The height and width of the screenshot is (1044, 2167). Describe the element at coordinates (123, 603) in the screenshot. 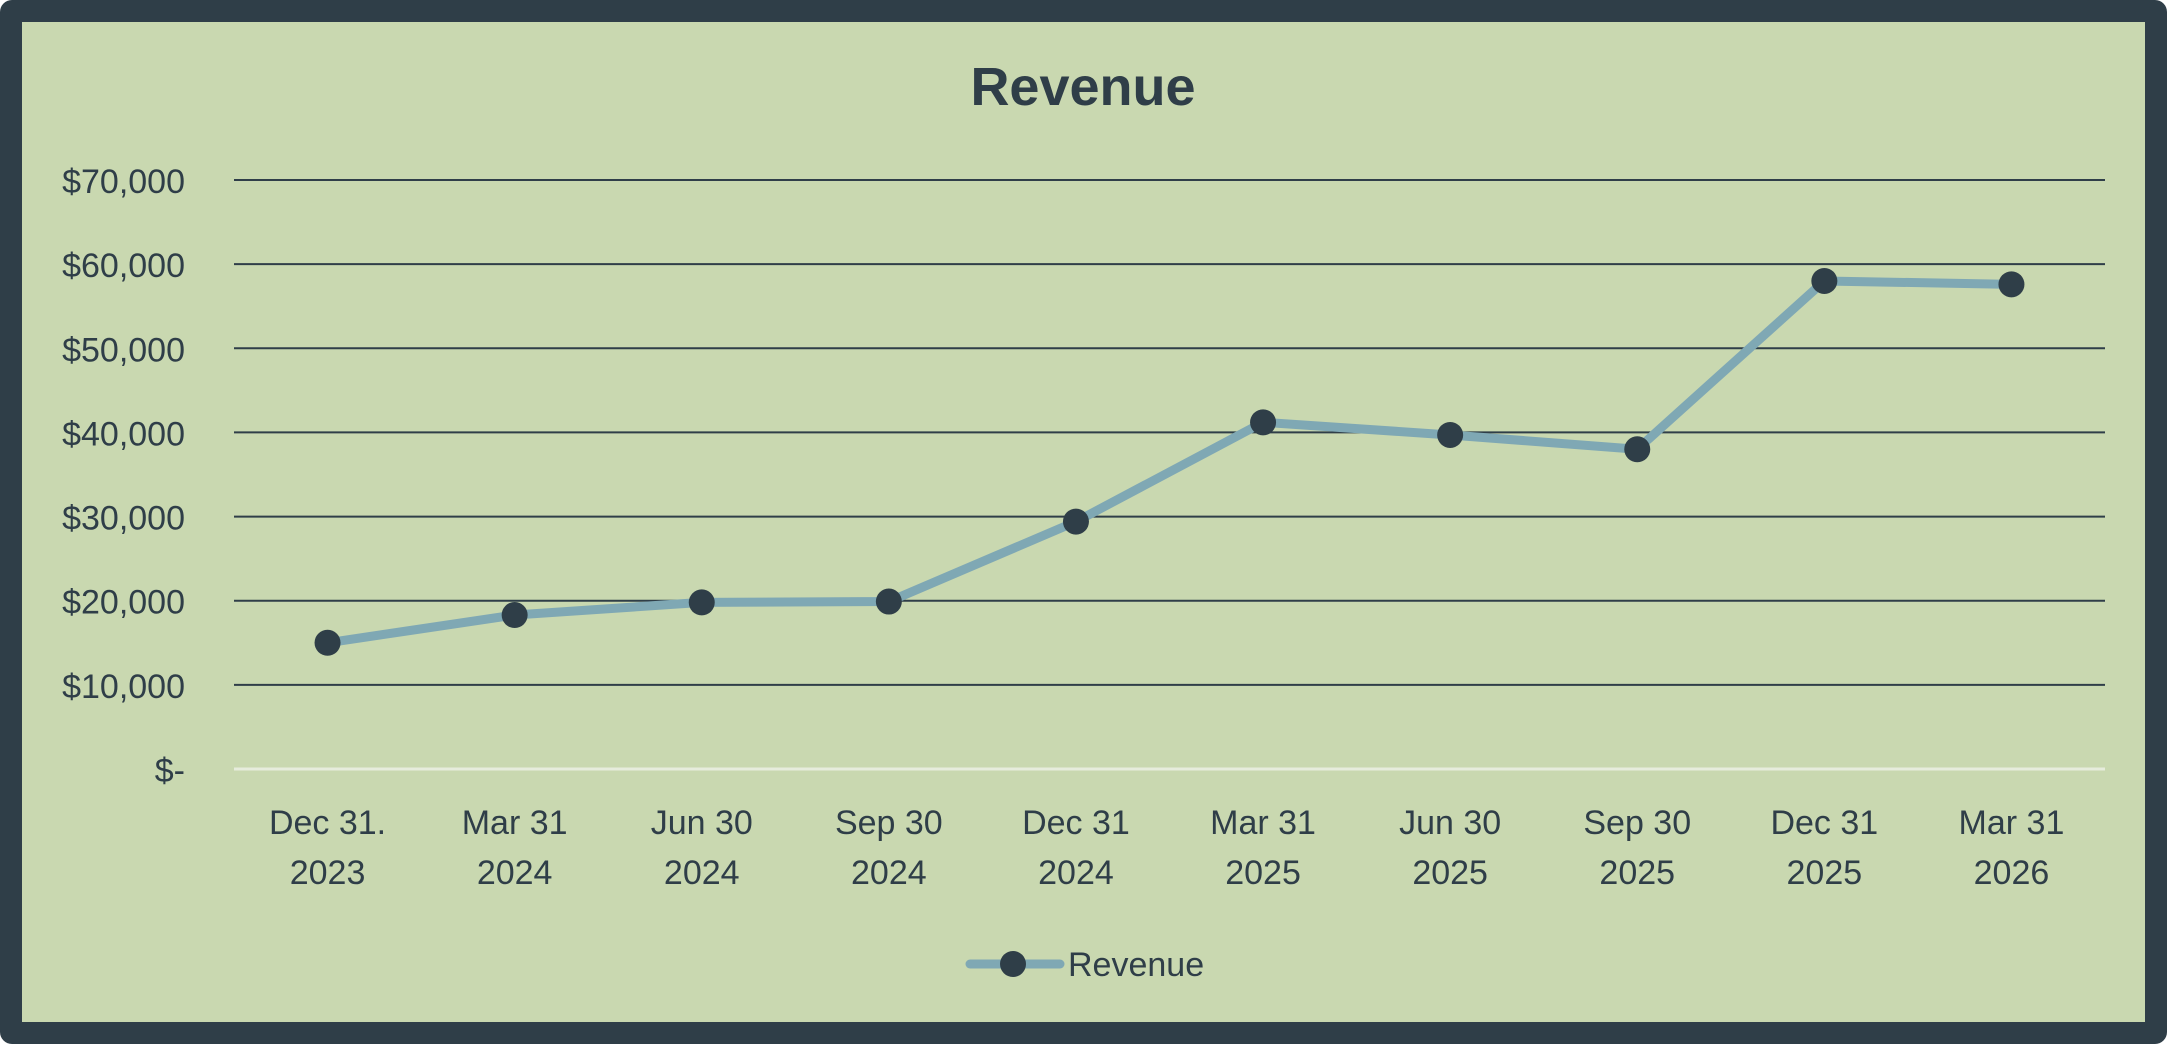

I see `y-tick-label: $20,000` at that location.